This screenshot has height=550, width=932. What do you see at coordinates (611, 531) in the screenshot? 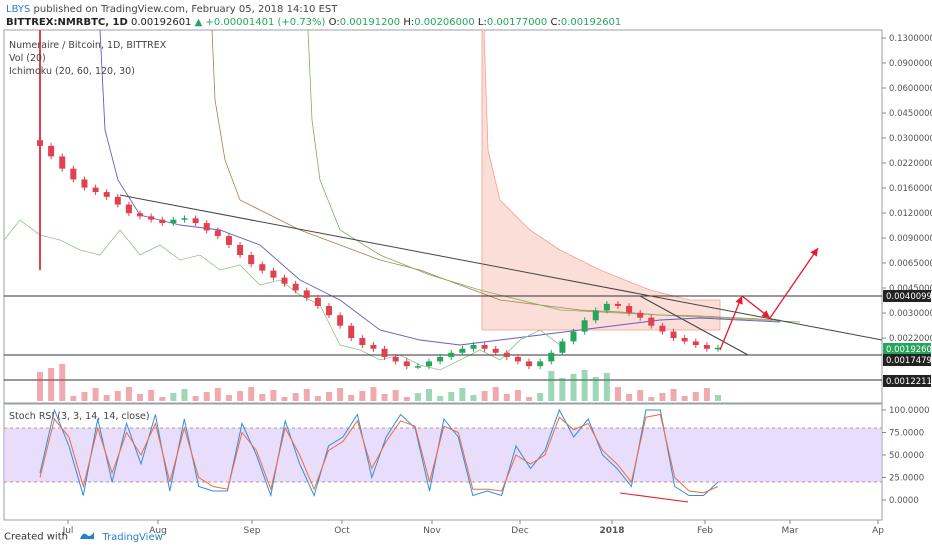
I see `x-tick-label: 2018` at bounding box center [611, 531].